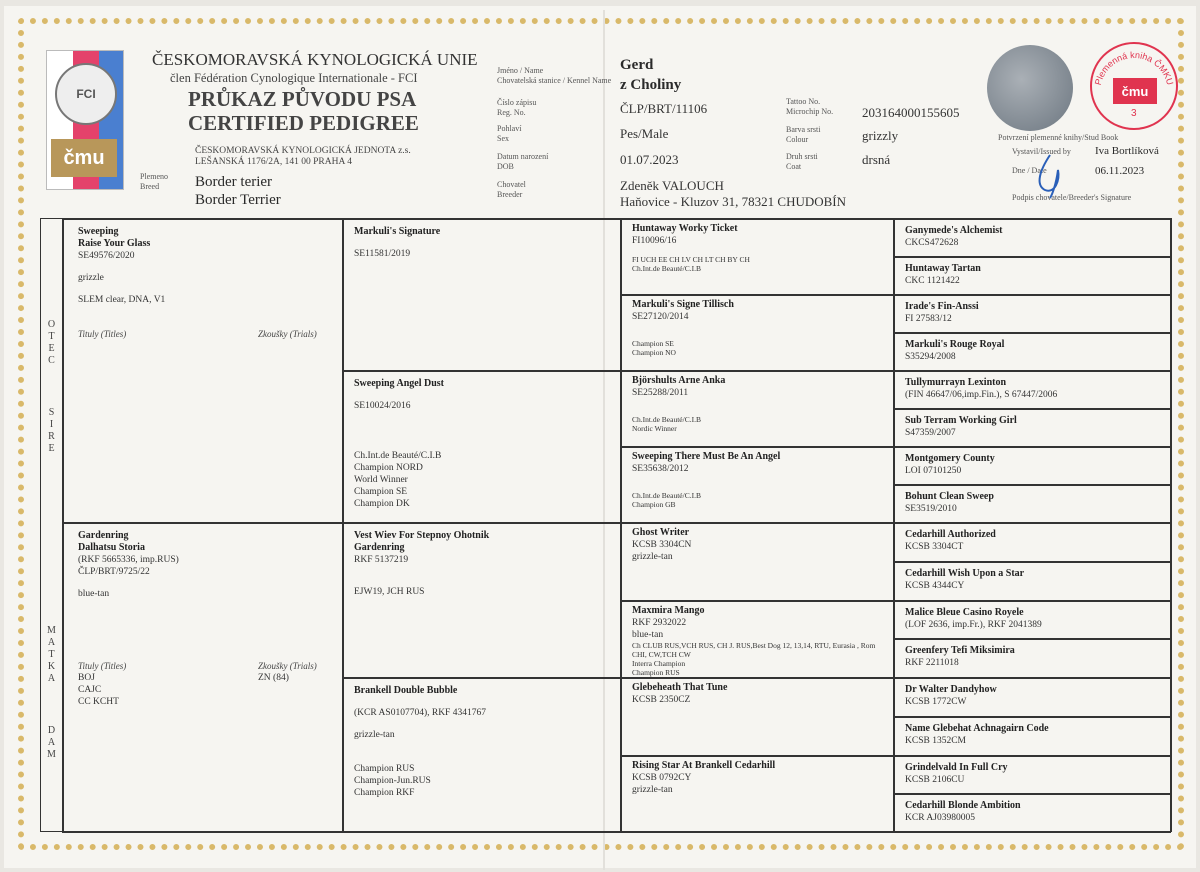  Describe the element at coordinates (654, 428) in the screenshot. I see `title-item: Nordic Winner` at that location.